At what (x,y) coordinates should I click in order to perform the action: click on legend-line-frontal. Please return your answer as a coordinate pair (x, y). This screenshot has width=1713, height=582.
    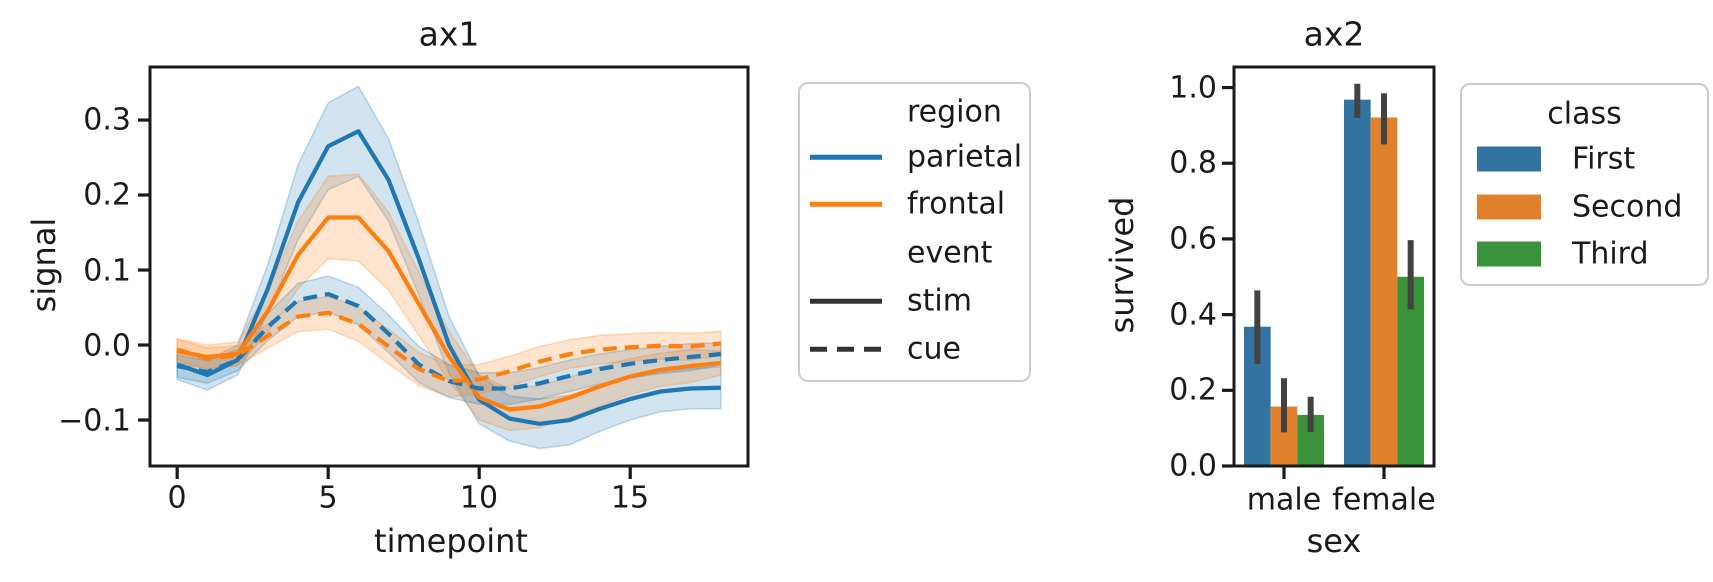
    Looking at the image, I should click on (846, 204).